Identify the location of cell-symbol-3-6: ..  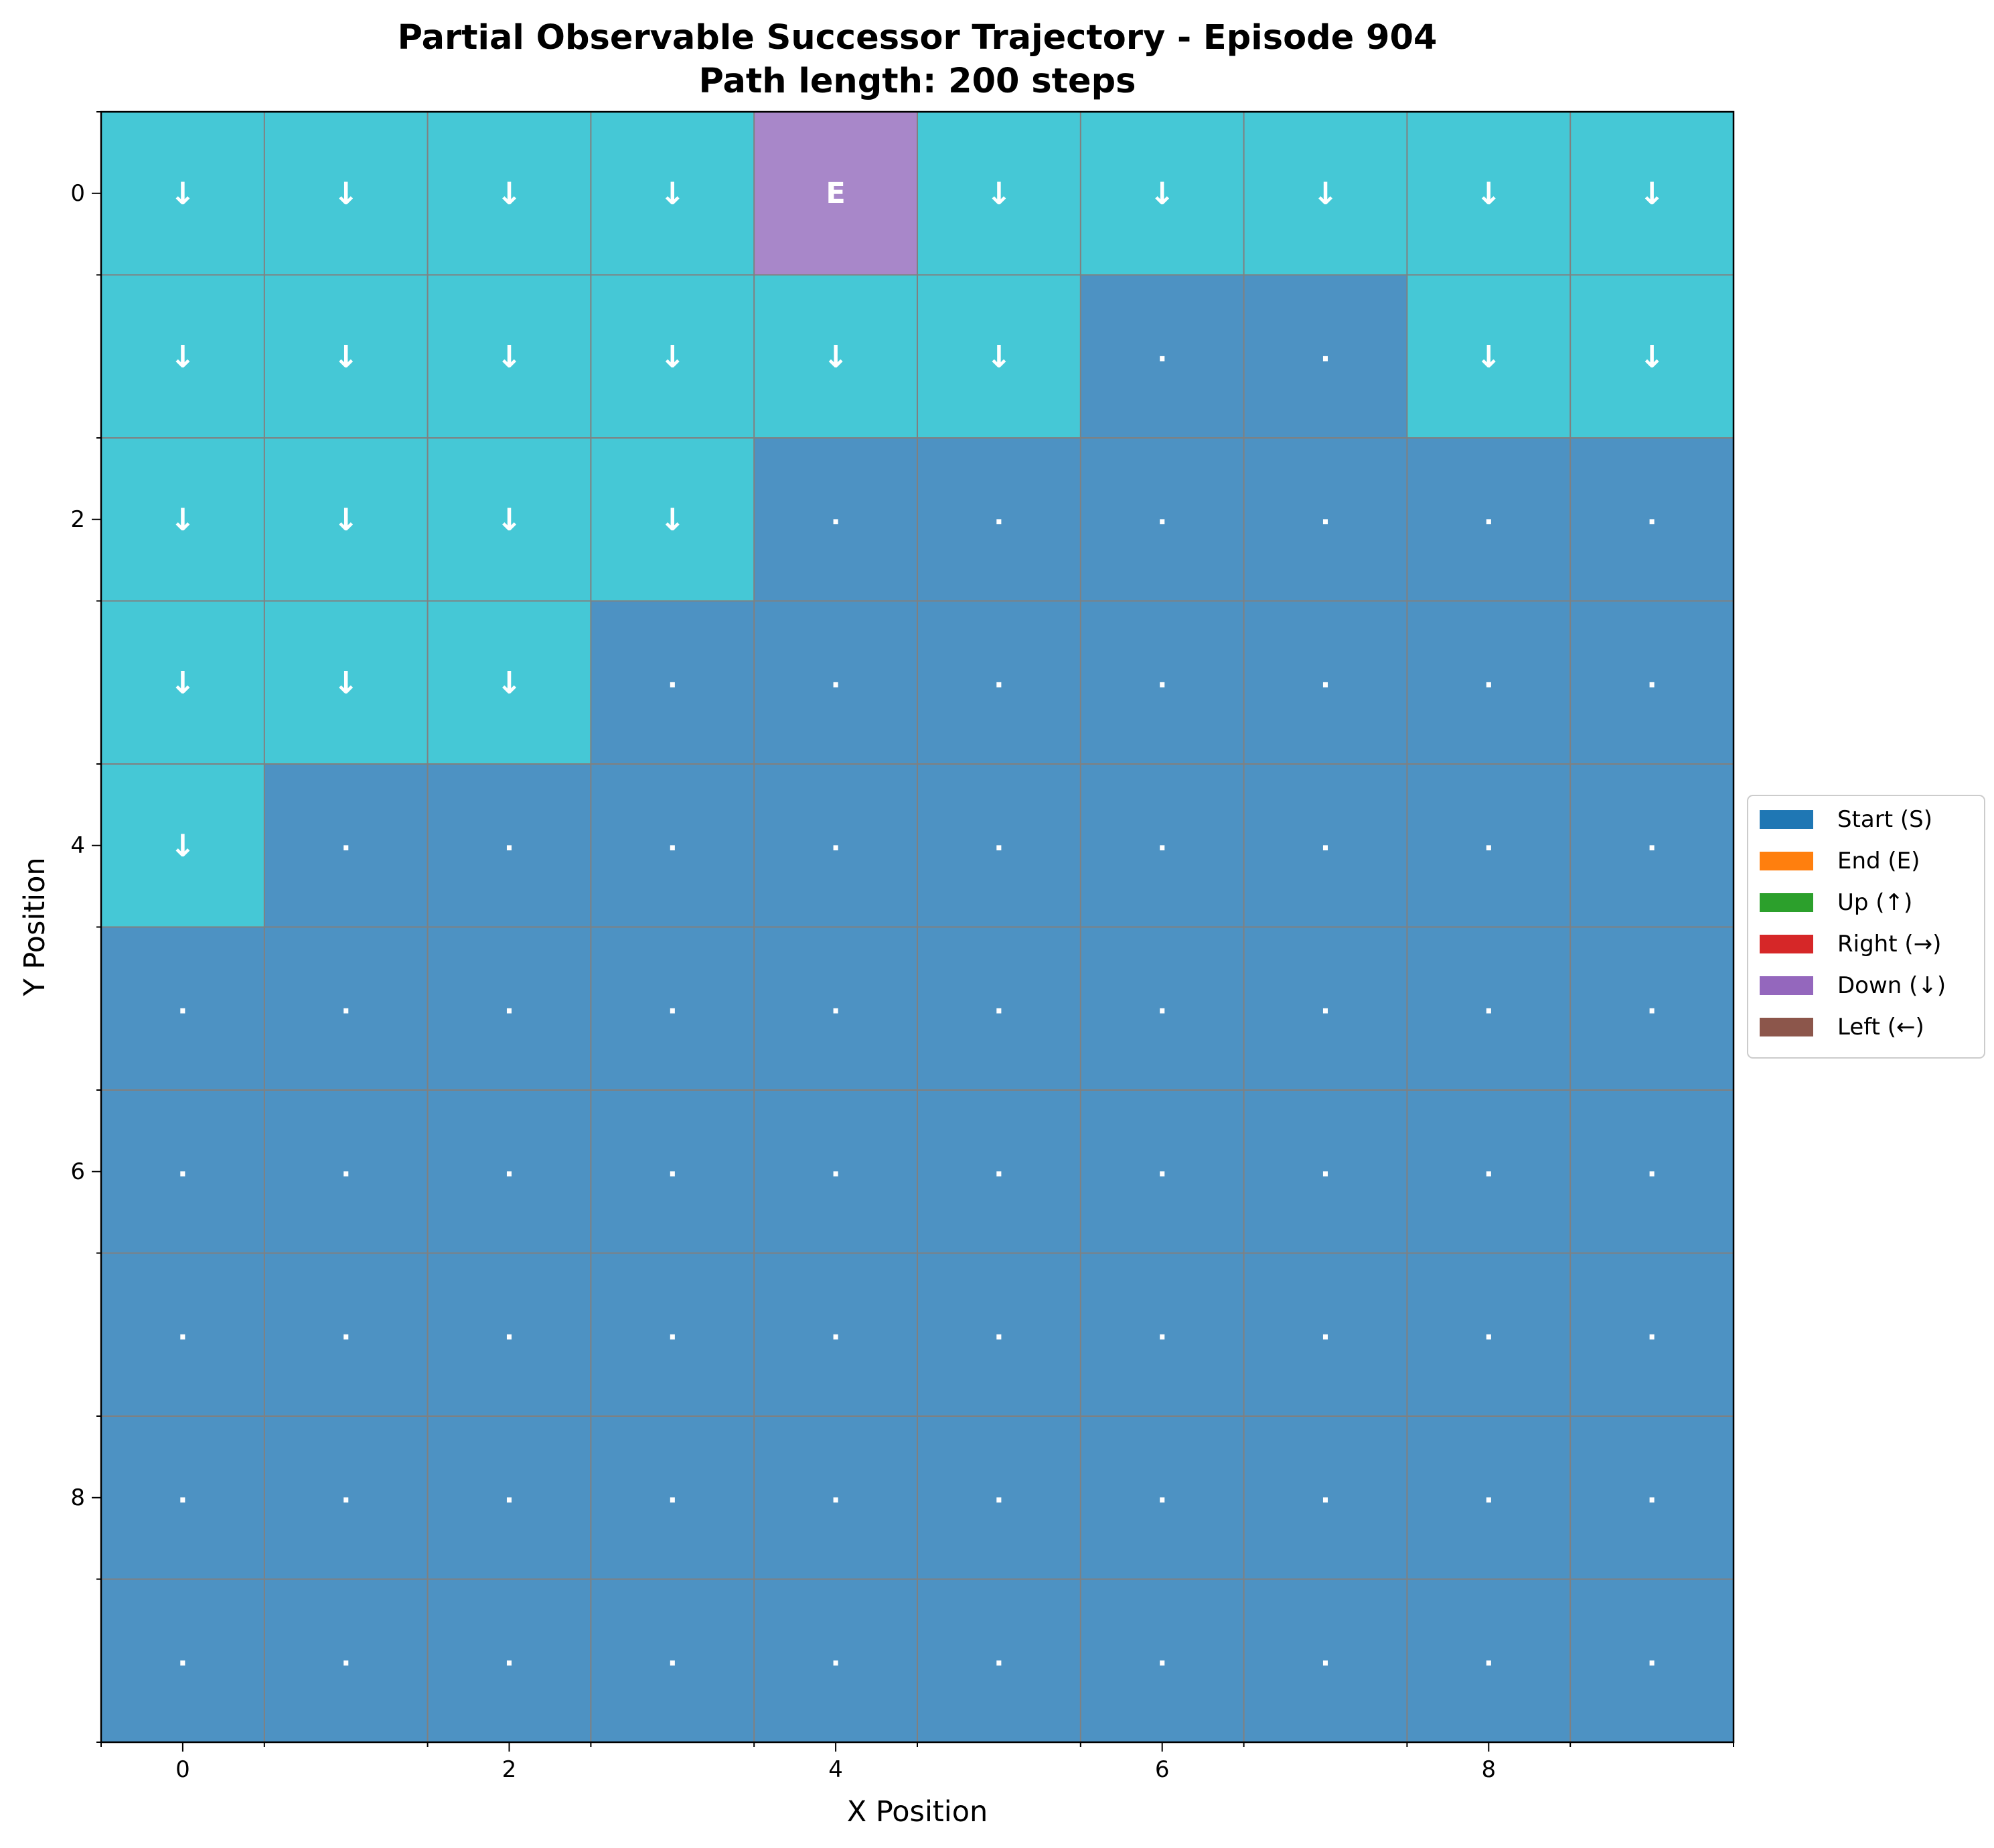
(1162, 678).